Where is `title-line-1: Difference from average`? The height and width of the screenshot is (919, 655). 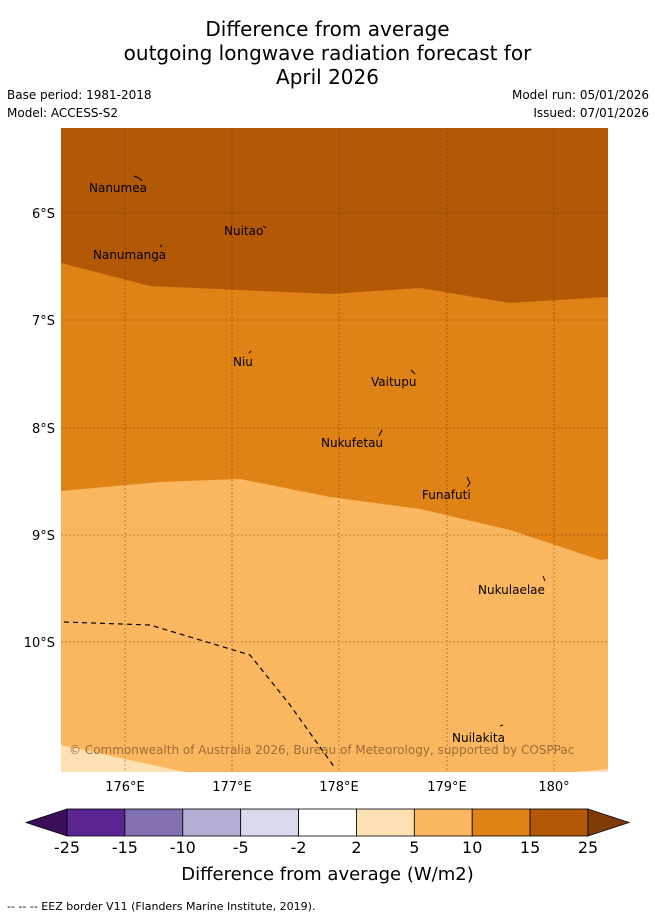 title-line-1: Difference from average is located at coordinates (327, 29).